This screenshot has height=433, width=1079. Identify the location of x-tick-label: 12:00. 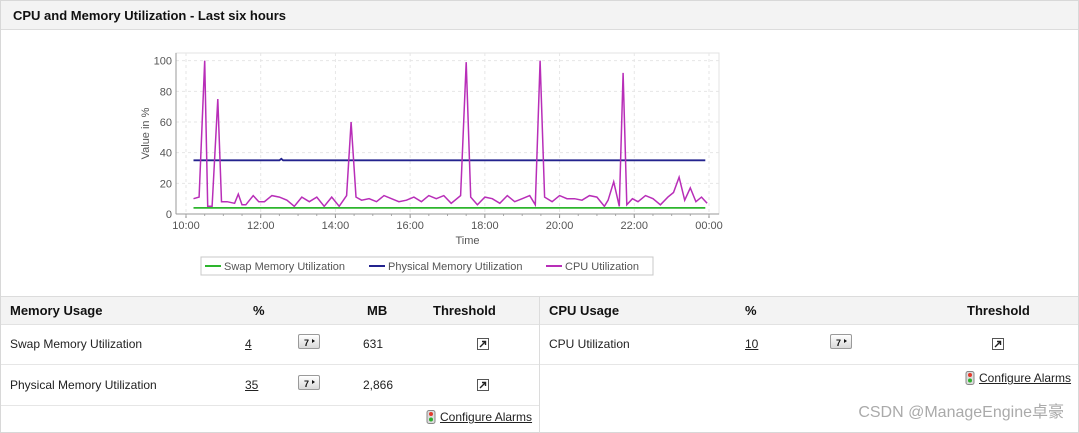
(261, 226).